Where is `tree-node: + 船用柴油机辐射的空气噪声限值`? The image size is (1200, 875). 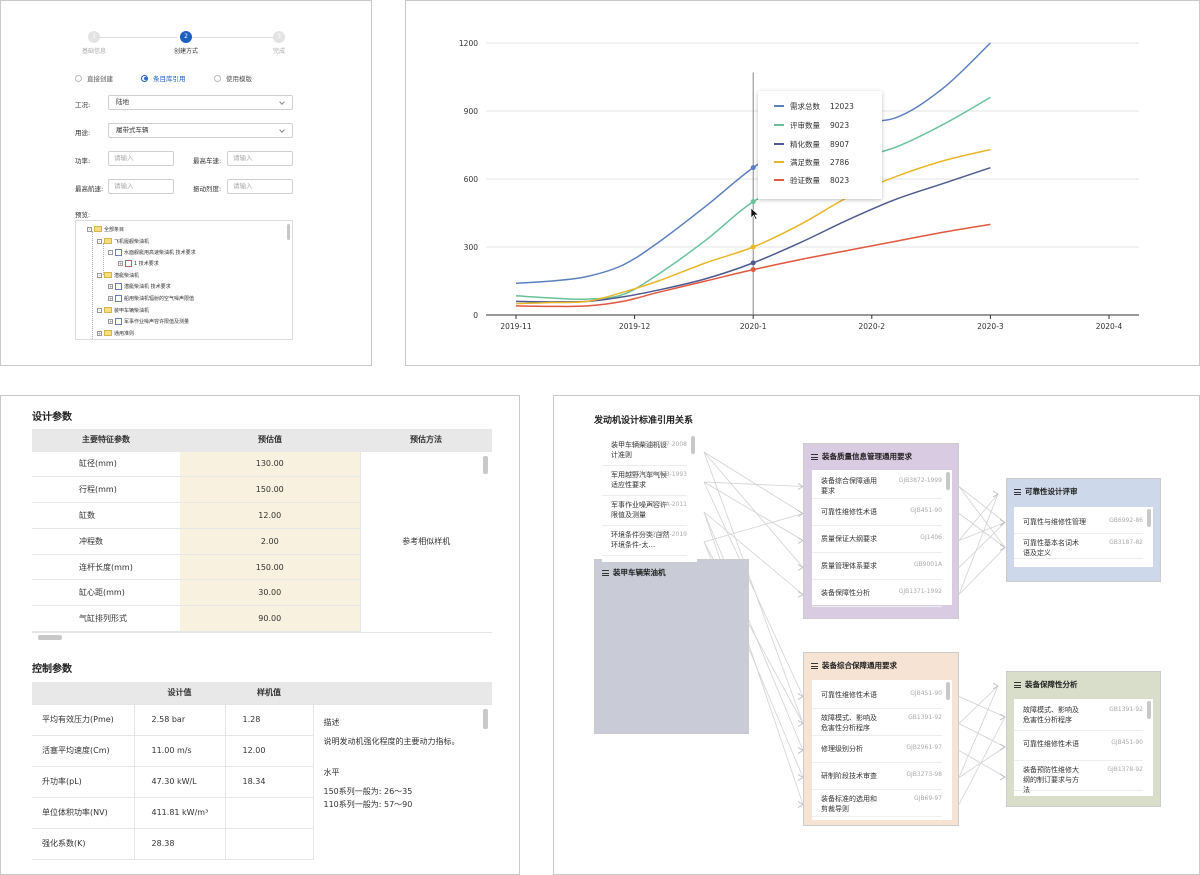
tree-node: + 船用柴油机辐射的空气噪声限值 is located at coordinates (151, 298).